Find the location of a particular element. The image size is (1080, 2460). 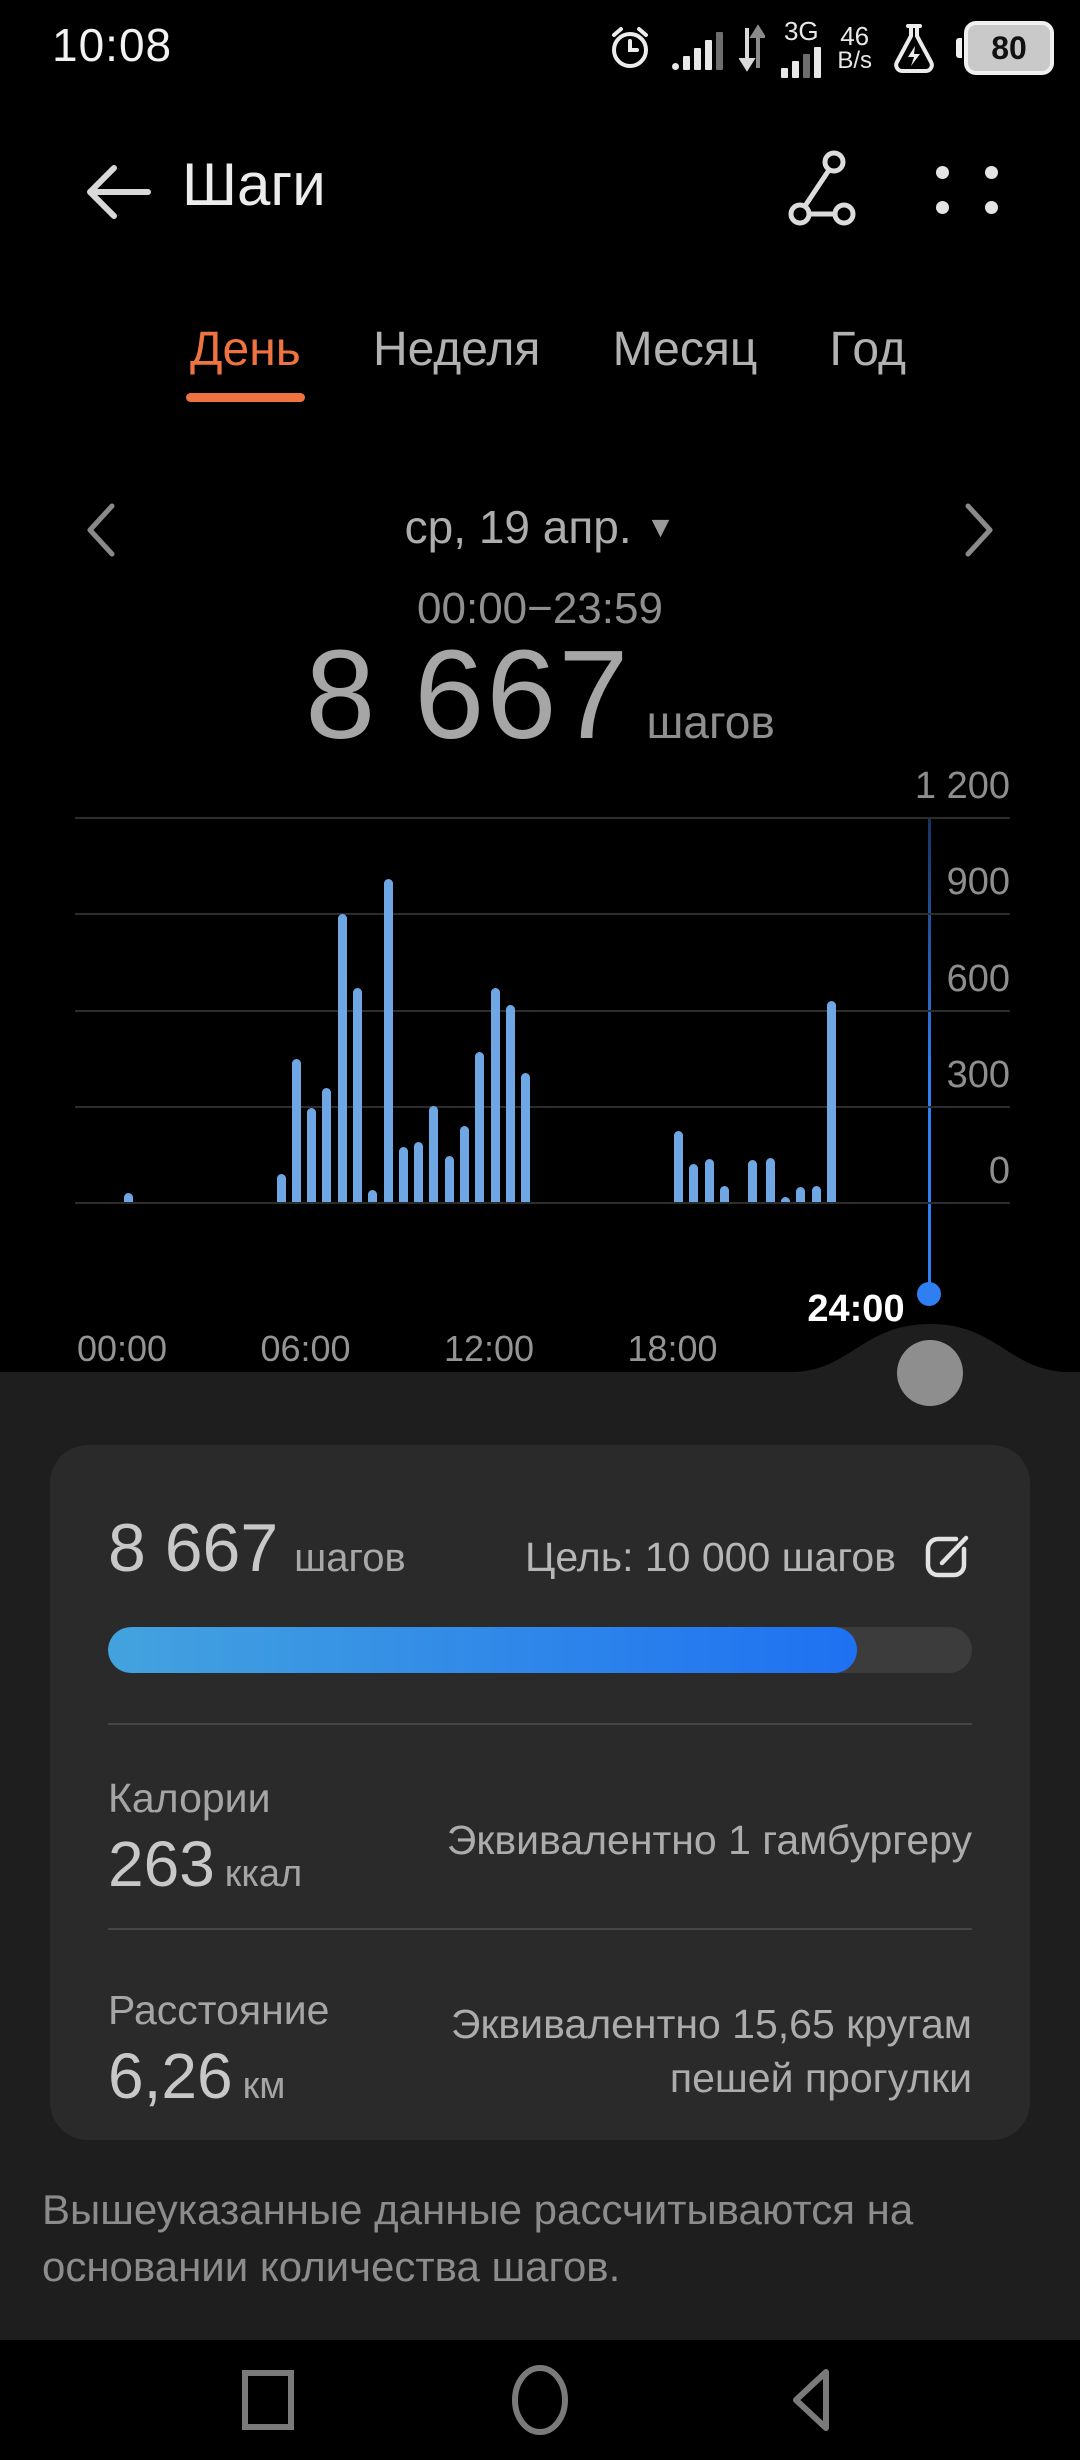

recents-button is located at coordinates (268, 2400).